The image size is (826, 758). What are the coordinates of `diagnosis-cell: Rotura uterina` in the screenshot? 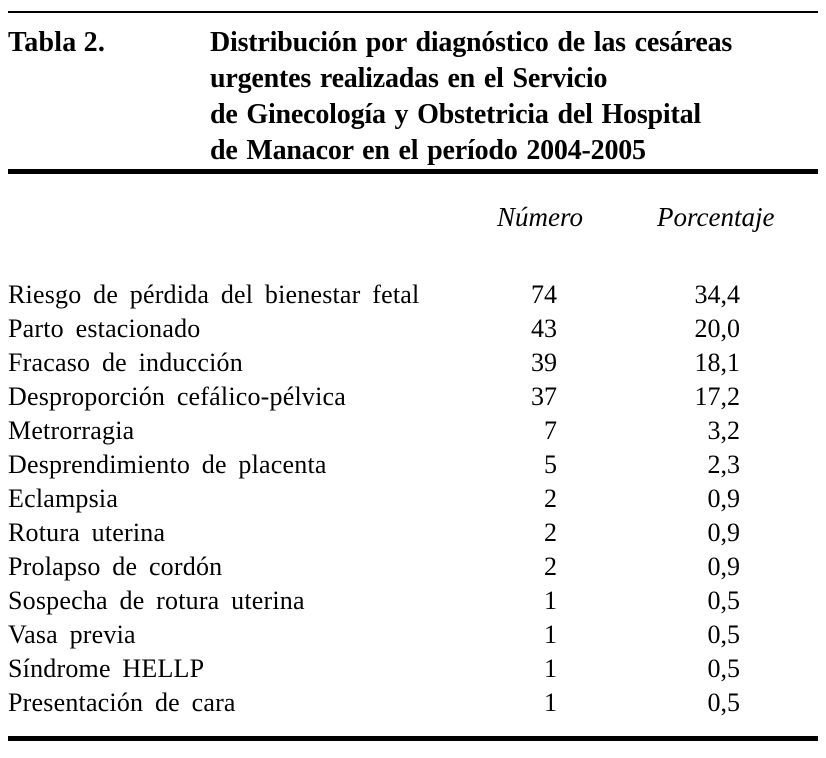 It's located at (87, 532).